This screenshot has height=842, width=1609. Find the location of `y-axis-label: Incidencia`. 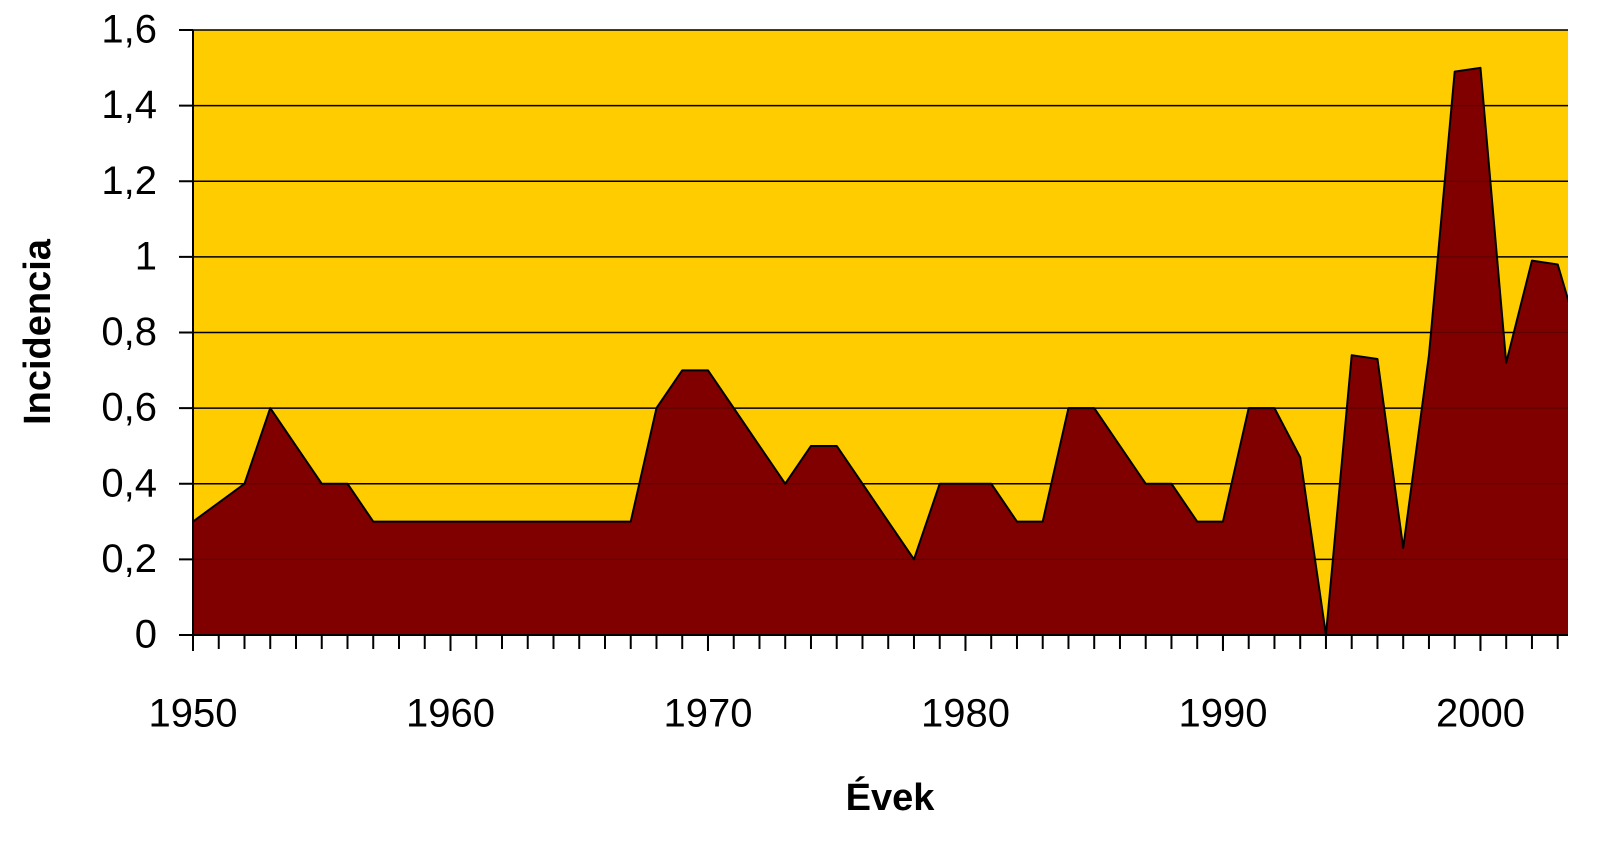

y-axis-label: Incidencia is located at coordinates (38, 331).